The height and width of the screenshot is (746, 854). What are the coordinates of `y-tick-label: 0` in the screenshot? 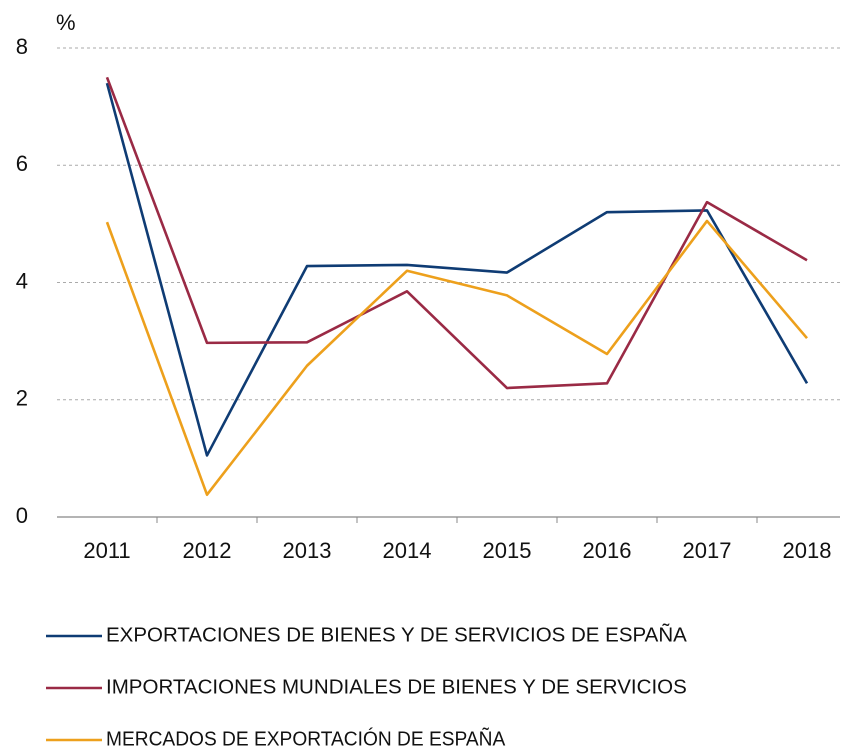 It's located at (22, 515).